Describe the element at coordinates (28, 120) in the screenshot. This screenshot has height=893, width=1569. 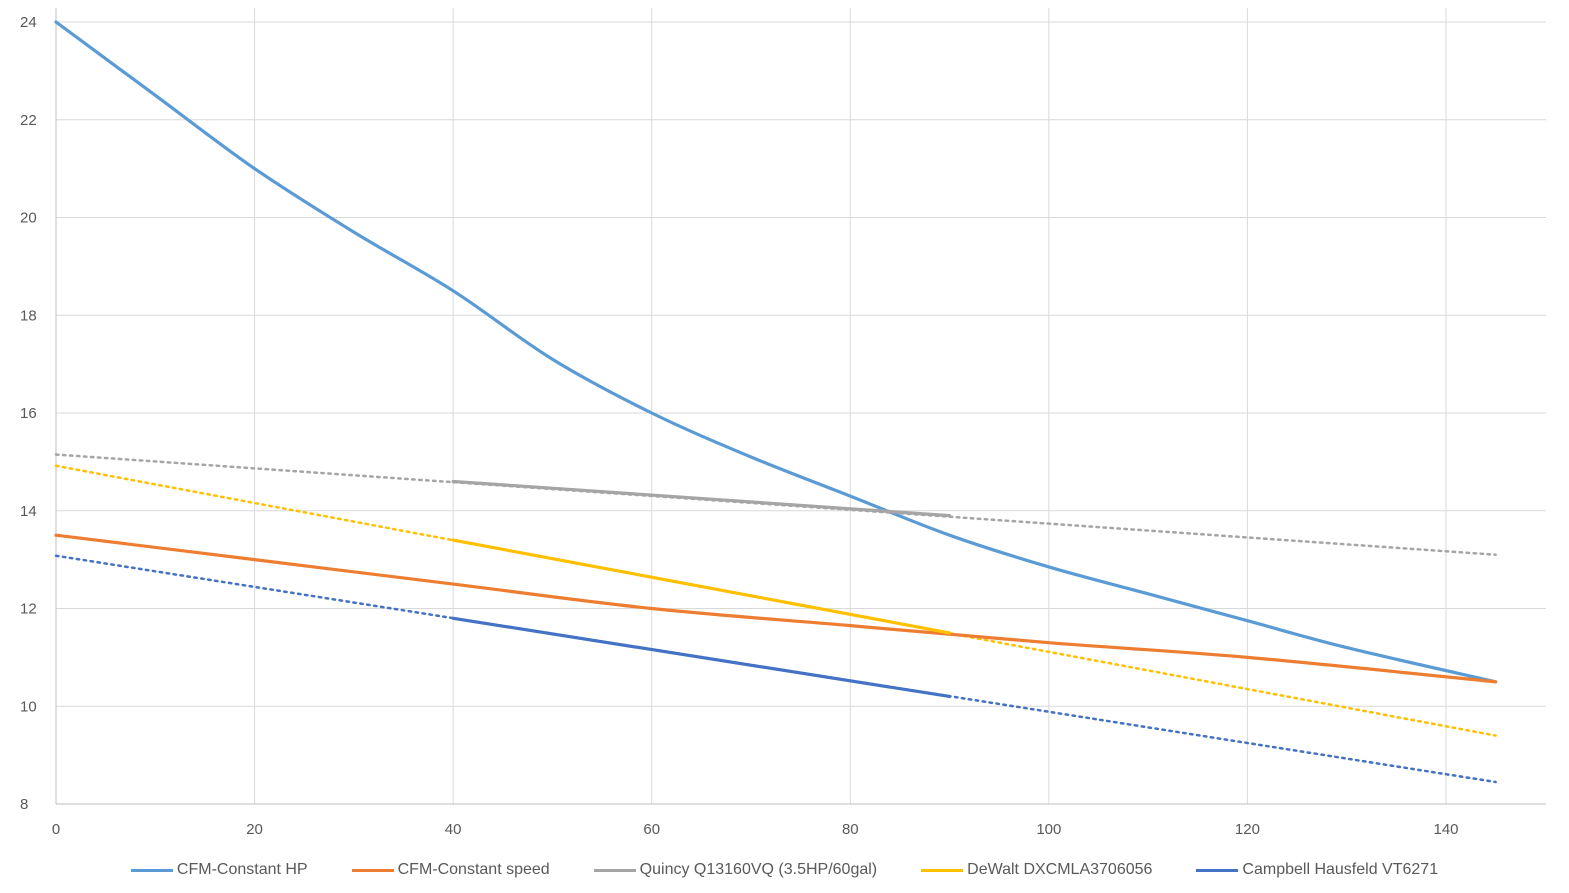
I see `y-tick-label: 22` at that location.